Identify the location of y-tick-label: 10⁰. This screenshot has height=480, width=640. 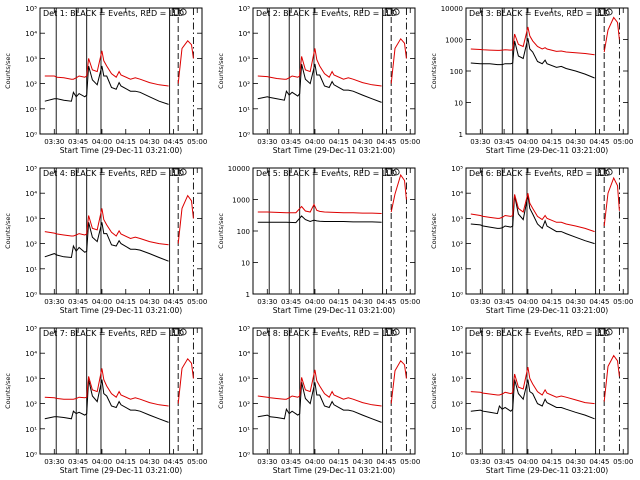
(31, 455).